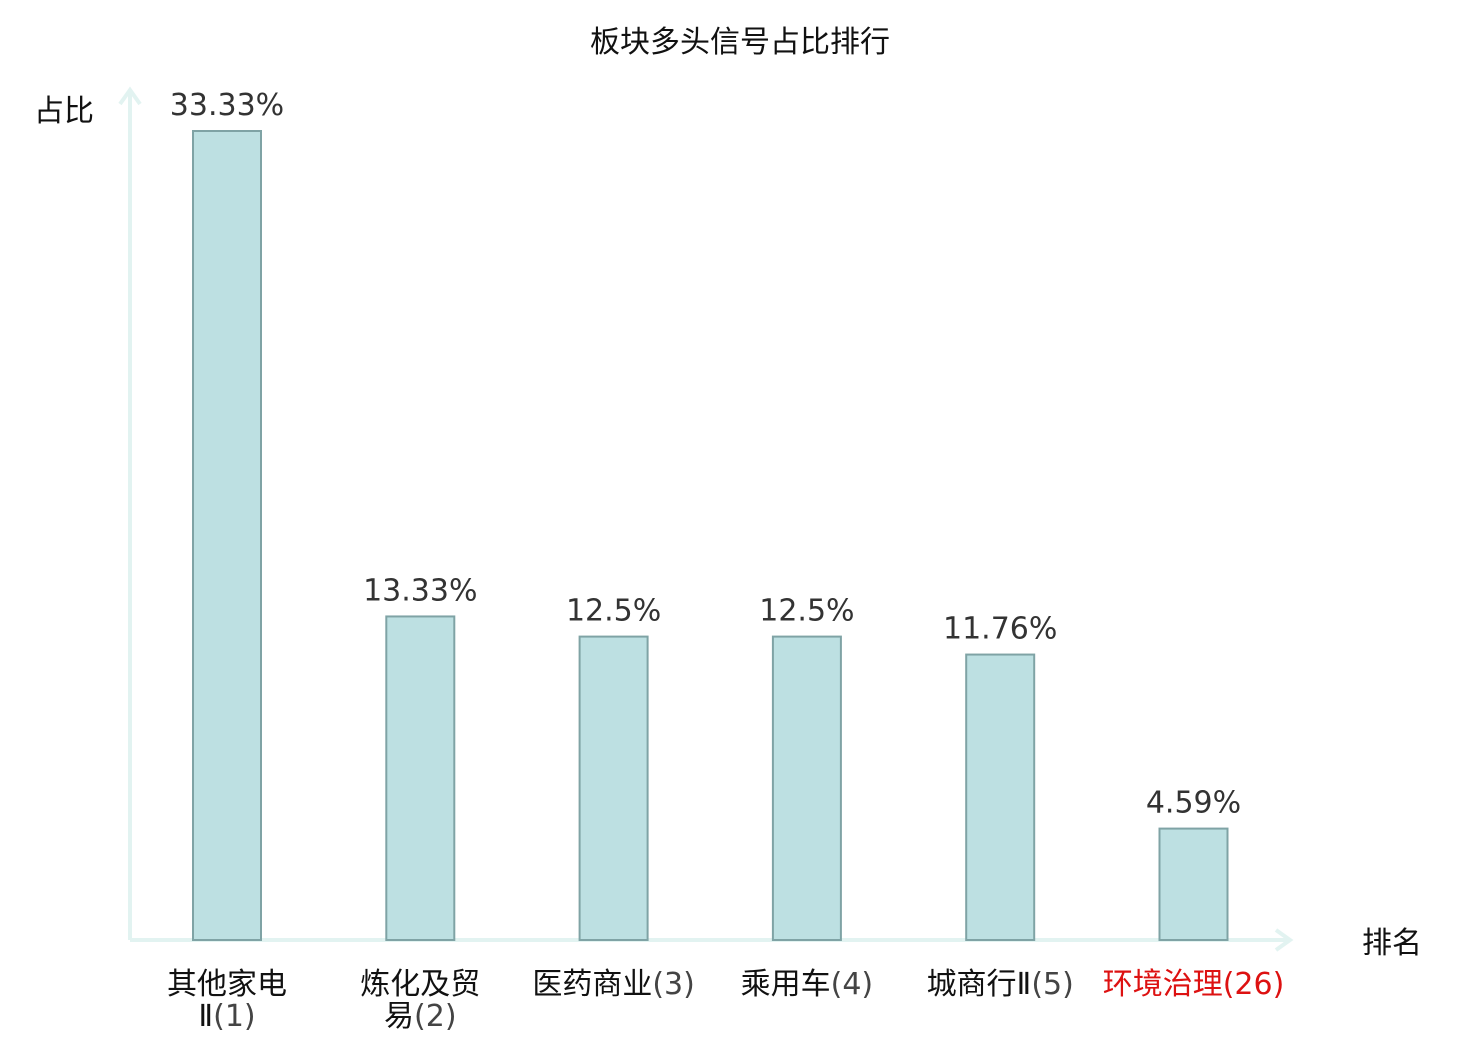 Image resolution: width=1480 pixels, height=1040 pixels. What do you see at coordinates (420, 1016) in the screenshot?
I see `category-label: 易(2)` at bounding box center [420, 1016].